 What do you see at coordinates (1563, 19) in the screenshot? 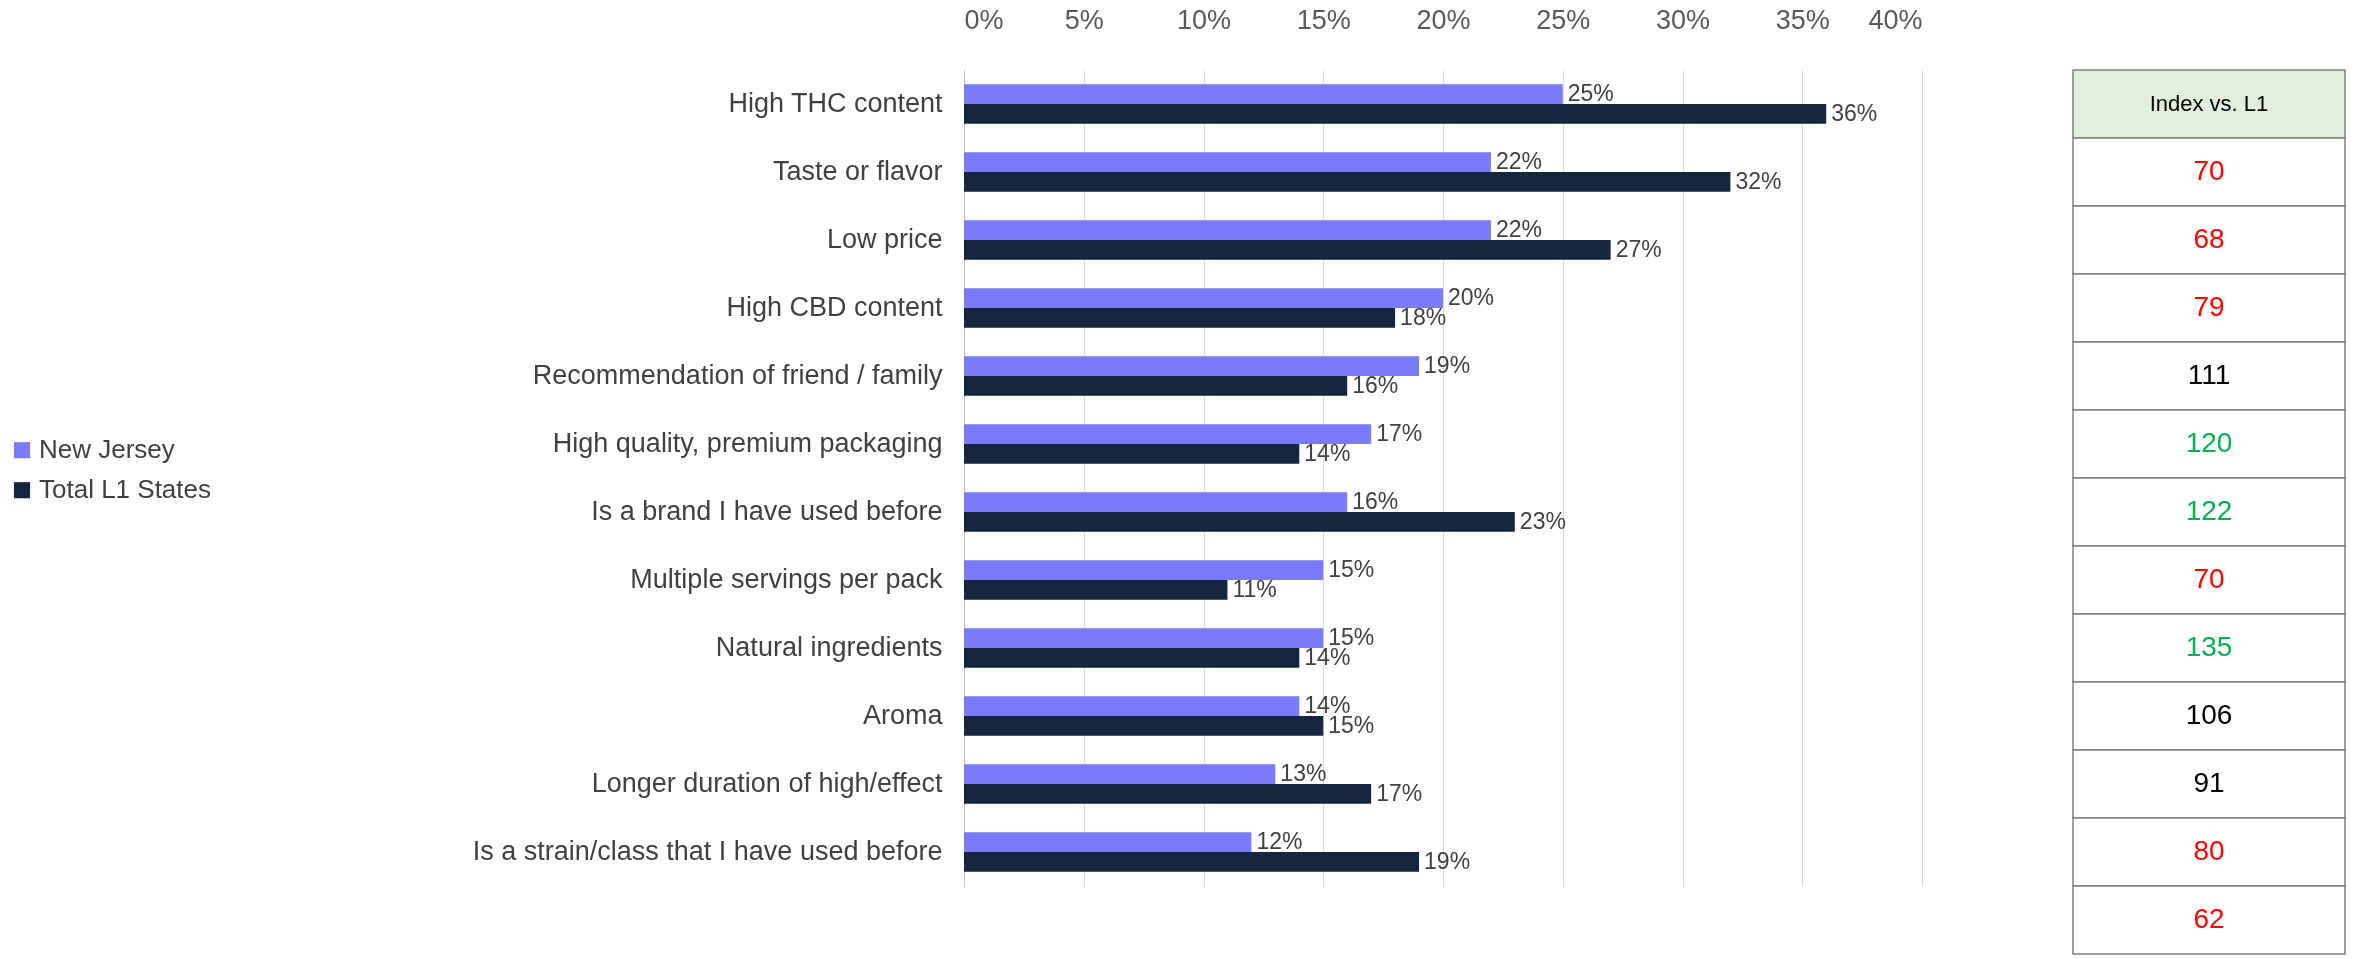
I see `x-tick-label: 25%` at bounding box center [1563, 19].